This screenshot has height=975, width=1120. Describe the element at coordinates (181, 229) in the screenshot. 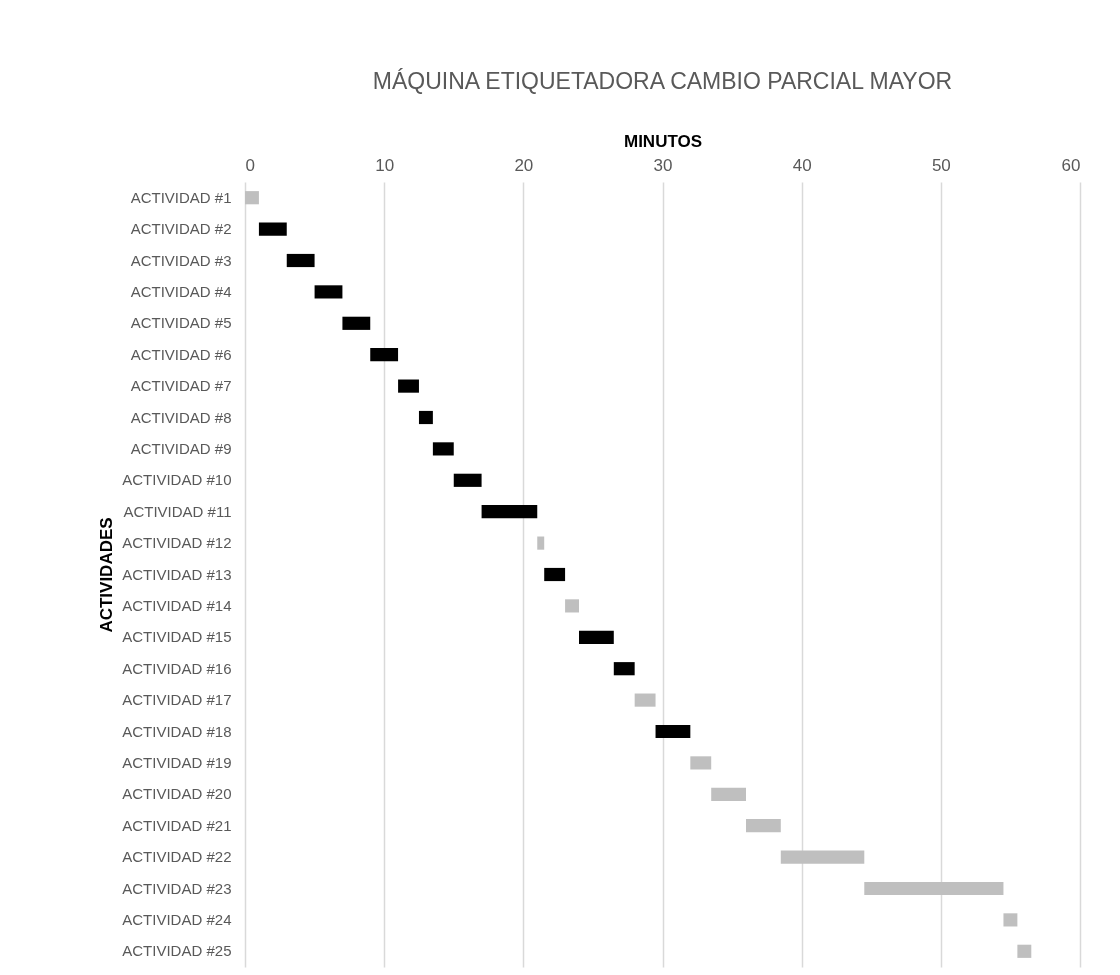

I see `y-tick-label: ACTIVIDAD #2` at that location.